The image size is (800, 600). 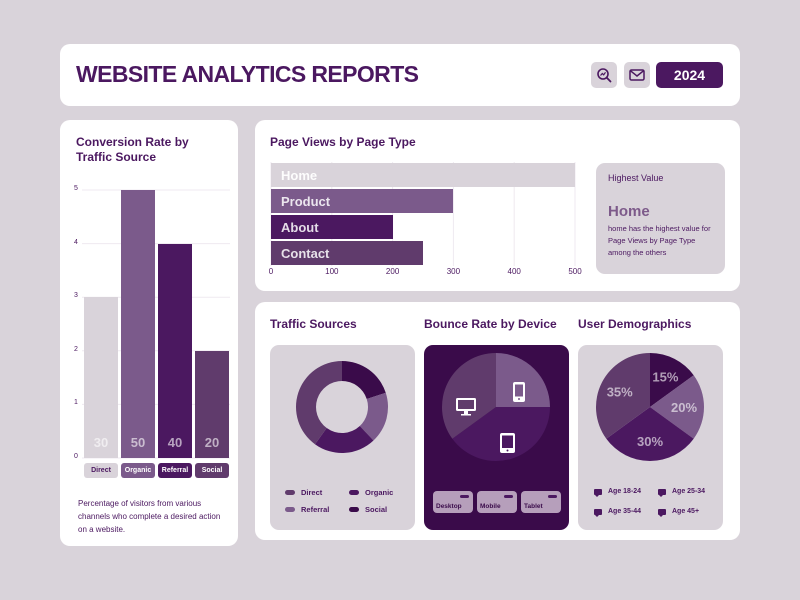 I want to click on traffic-sources-legend-item: Referral, so click(x=307, y=509).